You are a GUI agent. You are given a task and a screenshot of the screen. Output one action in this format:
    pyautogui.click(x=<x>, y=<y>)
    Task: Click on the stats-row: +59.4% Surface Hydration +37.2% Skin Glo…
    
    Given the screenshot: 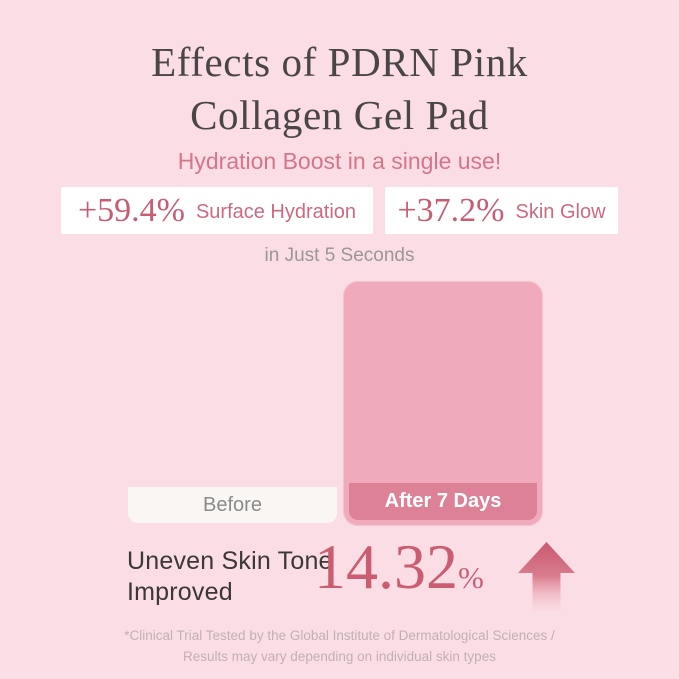 What is the action you would take?
    pyautogui.click(x=339, y=210)
    